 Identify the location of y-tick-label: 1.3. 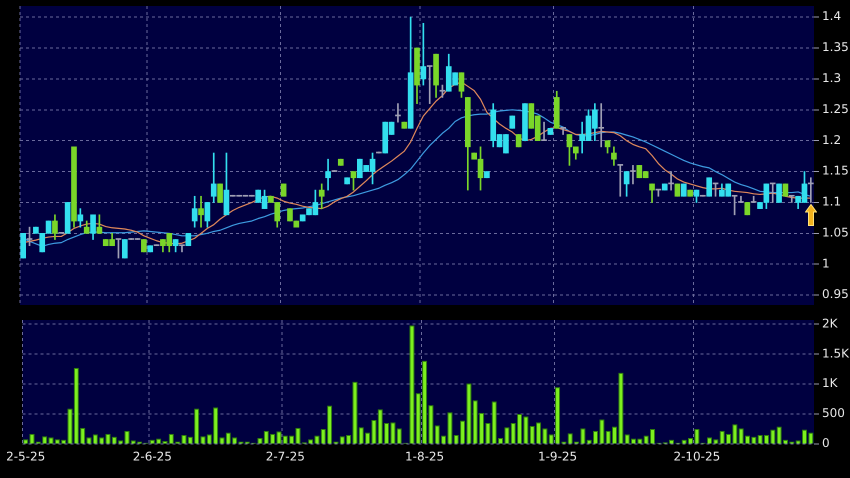
(832, 78).